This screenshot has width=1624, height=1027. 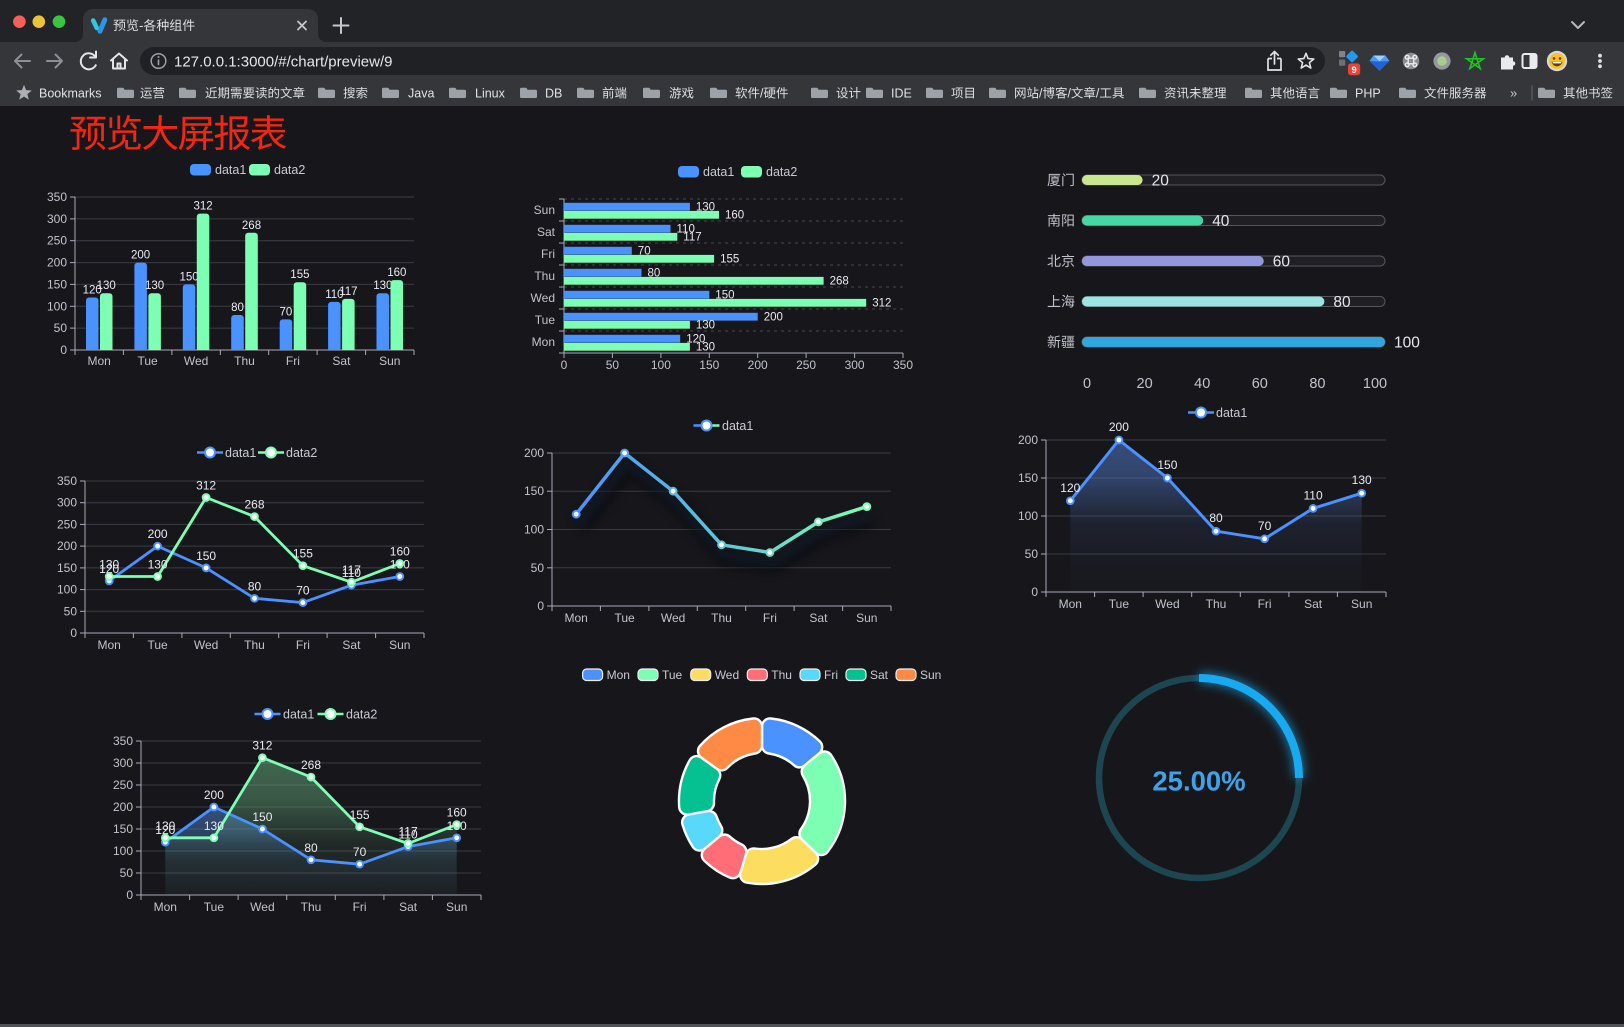 I want to click on svg-text: 350, so click(x=57, y=197).